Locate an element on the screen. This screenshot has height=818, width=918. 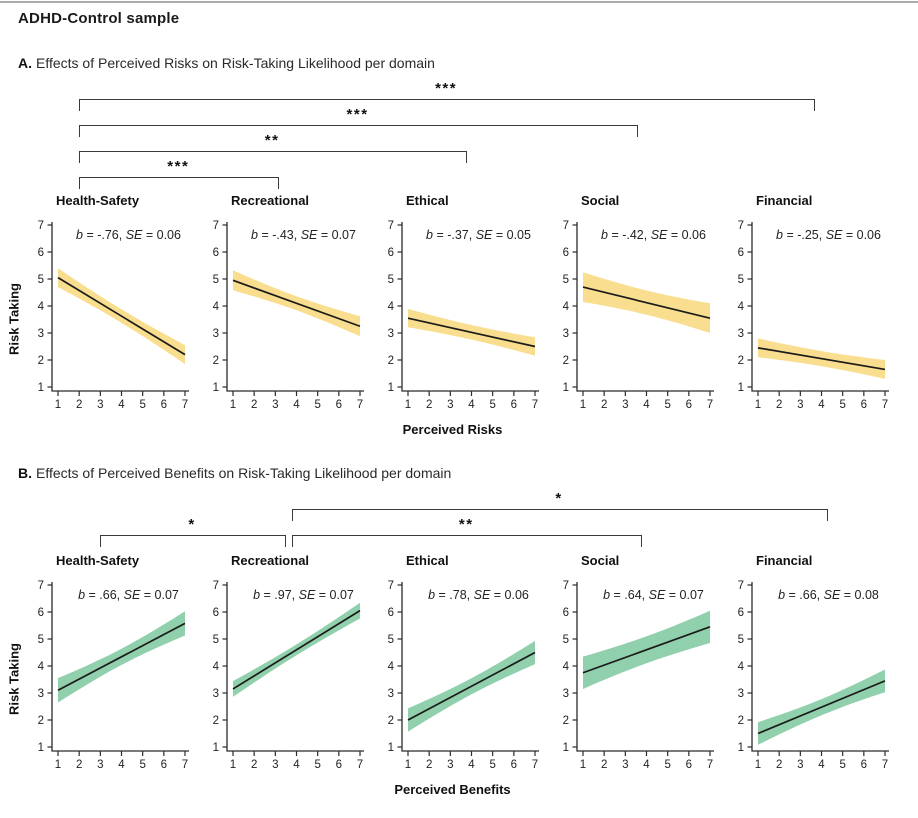
plot-canvas: 1 2 3 4 5 6 7 1 2 3 4 5 6 7 b = .97, SE = 0.07 is located at coordinates (288, 675).